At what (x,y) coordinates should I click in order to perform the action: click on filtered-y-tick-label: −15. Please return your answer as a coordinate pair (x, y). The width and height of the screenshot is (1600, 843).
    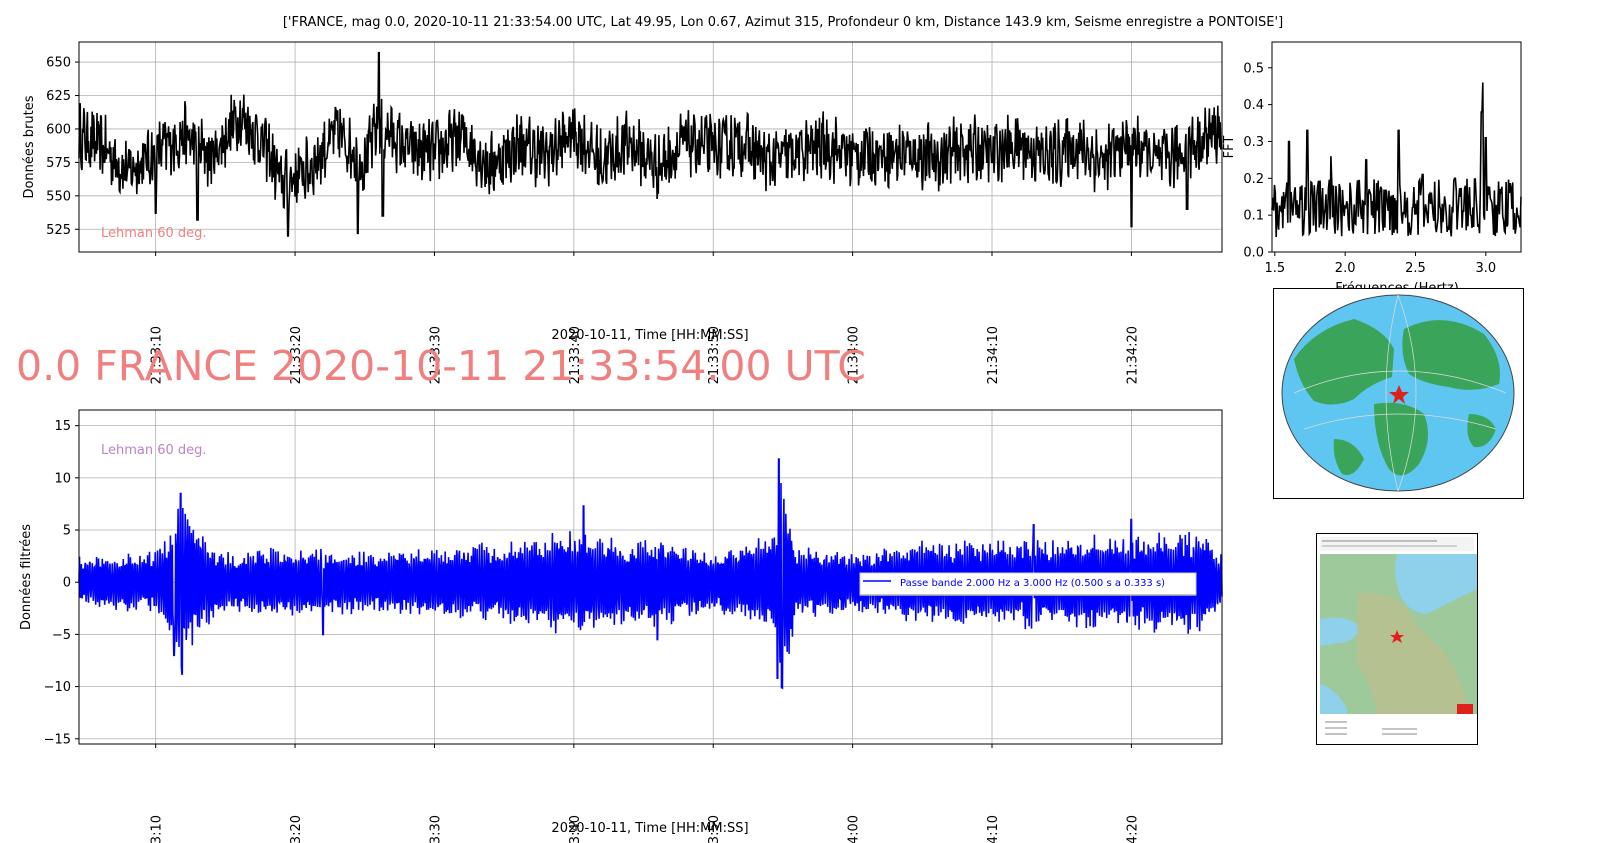
    Looking at the image, I should click on (57, 739).